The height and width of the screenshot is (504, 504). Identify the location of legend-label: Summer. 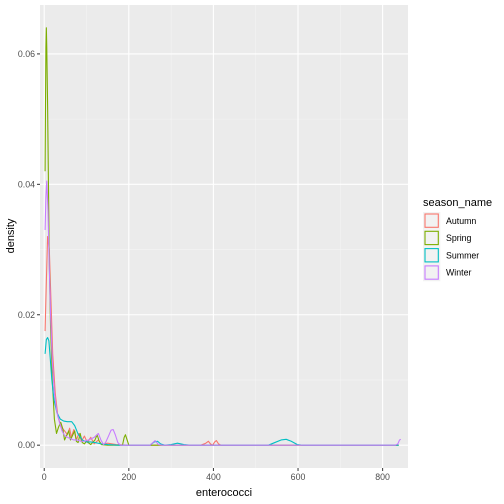
(462, 255).